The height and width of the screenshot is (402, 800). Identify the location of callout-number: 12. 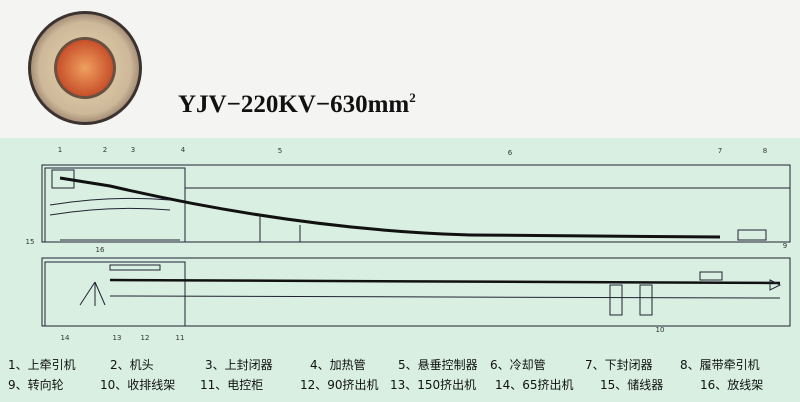
(145, 338).